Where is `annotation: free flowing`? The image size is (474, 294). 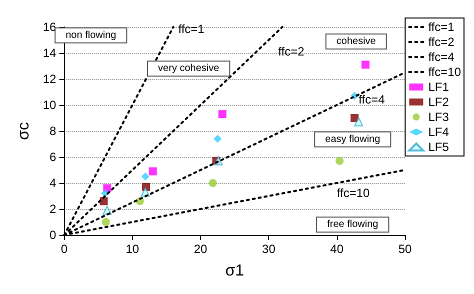
annotation: free flowing is located at coordinates (352, 224).